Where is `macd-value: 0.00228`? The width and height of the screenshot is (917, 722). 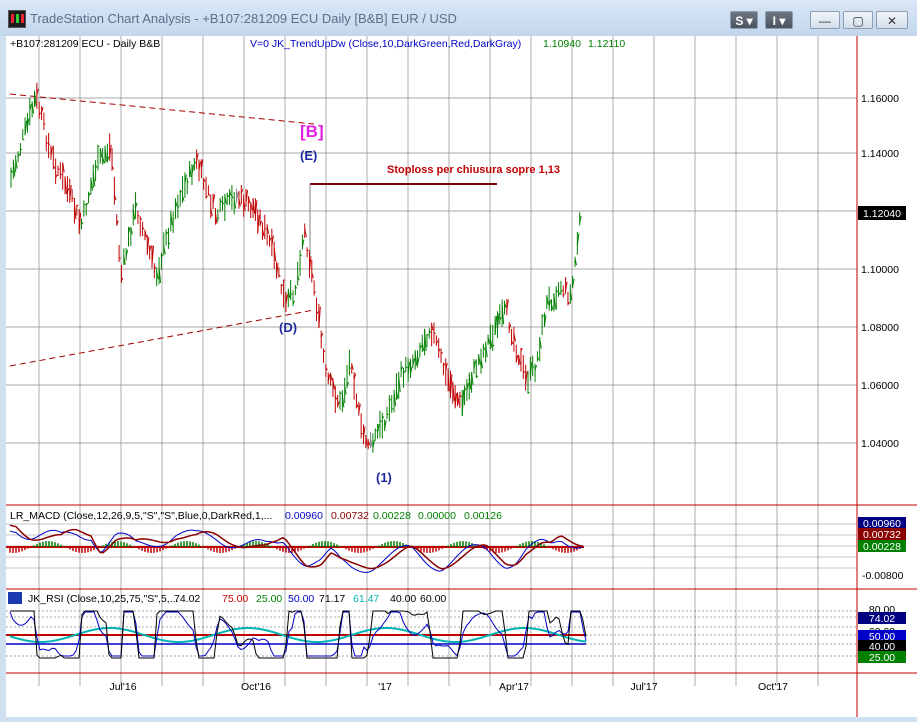
macd-value: 0.00228 is located at coordinates (392, 516).